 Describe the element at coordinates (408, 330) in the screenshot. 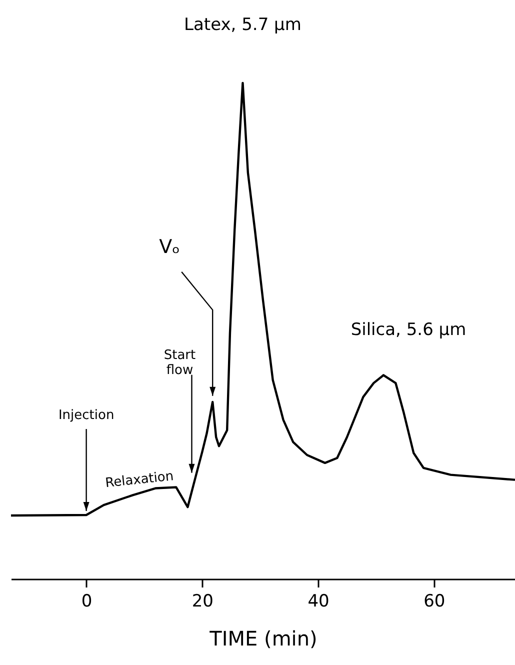

I see `annotation: Silica, 5.6 μm` at that location.